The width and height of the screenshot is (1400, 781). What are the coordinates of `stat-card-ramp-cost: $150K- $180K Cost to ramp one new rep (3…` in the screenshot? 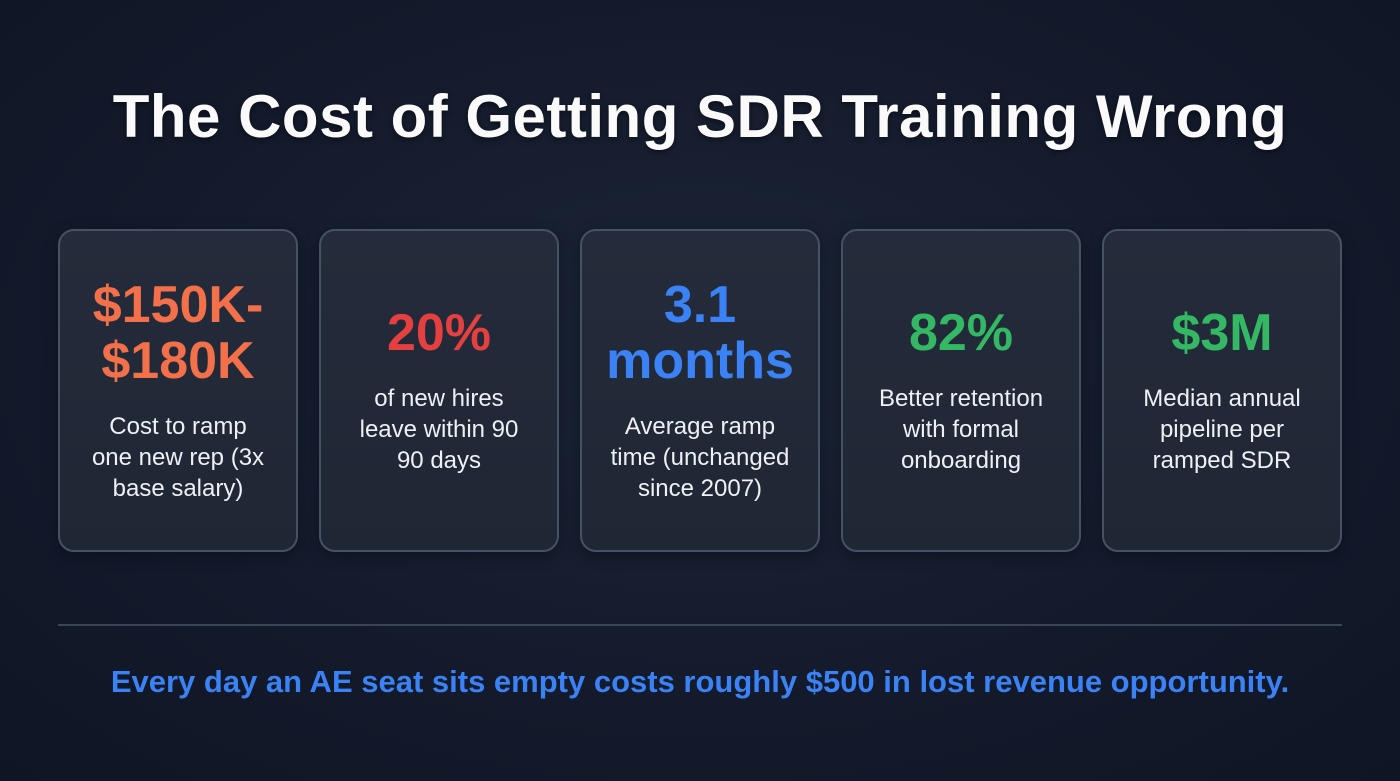 It's located at (178, 390).